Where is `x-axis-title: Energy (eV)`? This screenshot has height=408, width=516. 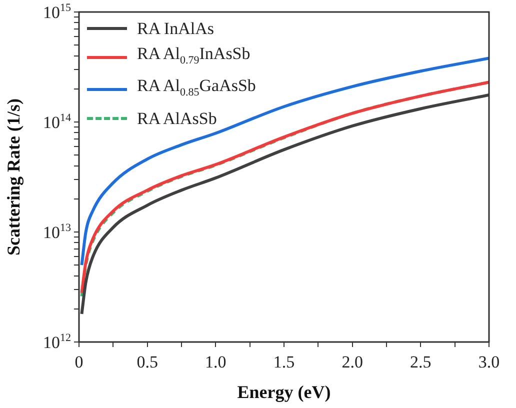 x-axis-title: Energy (eV) is located at coordinates (284, 392).